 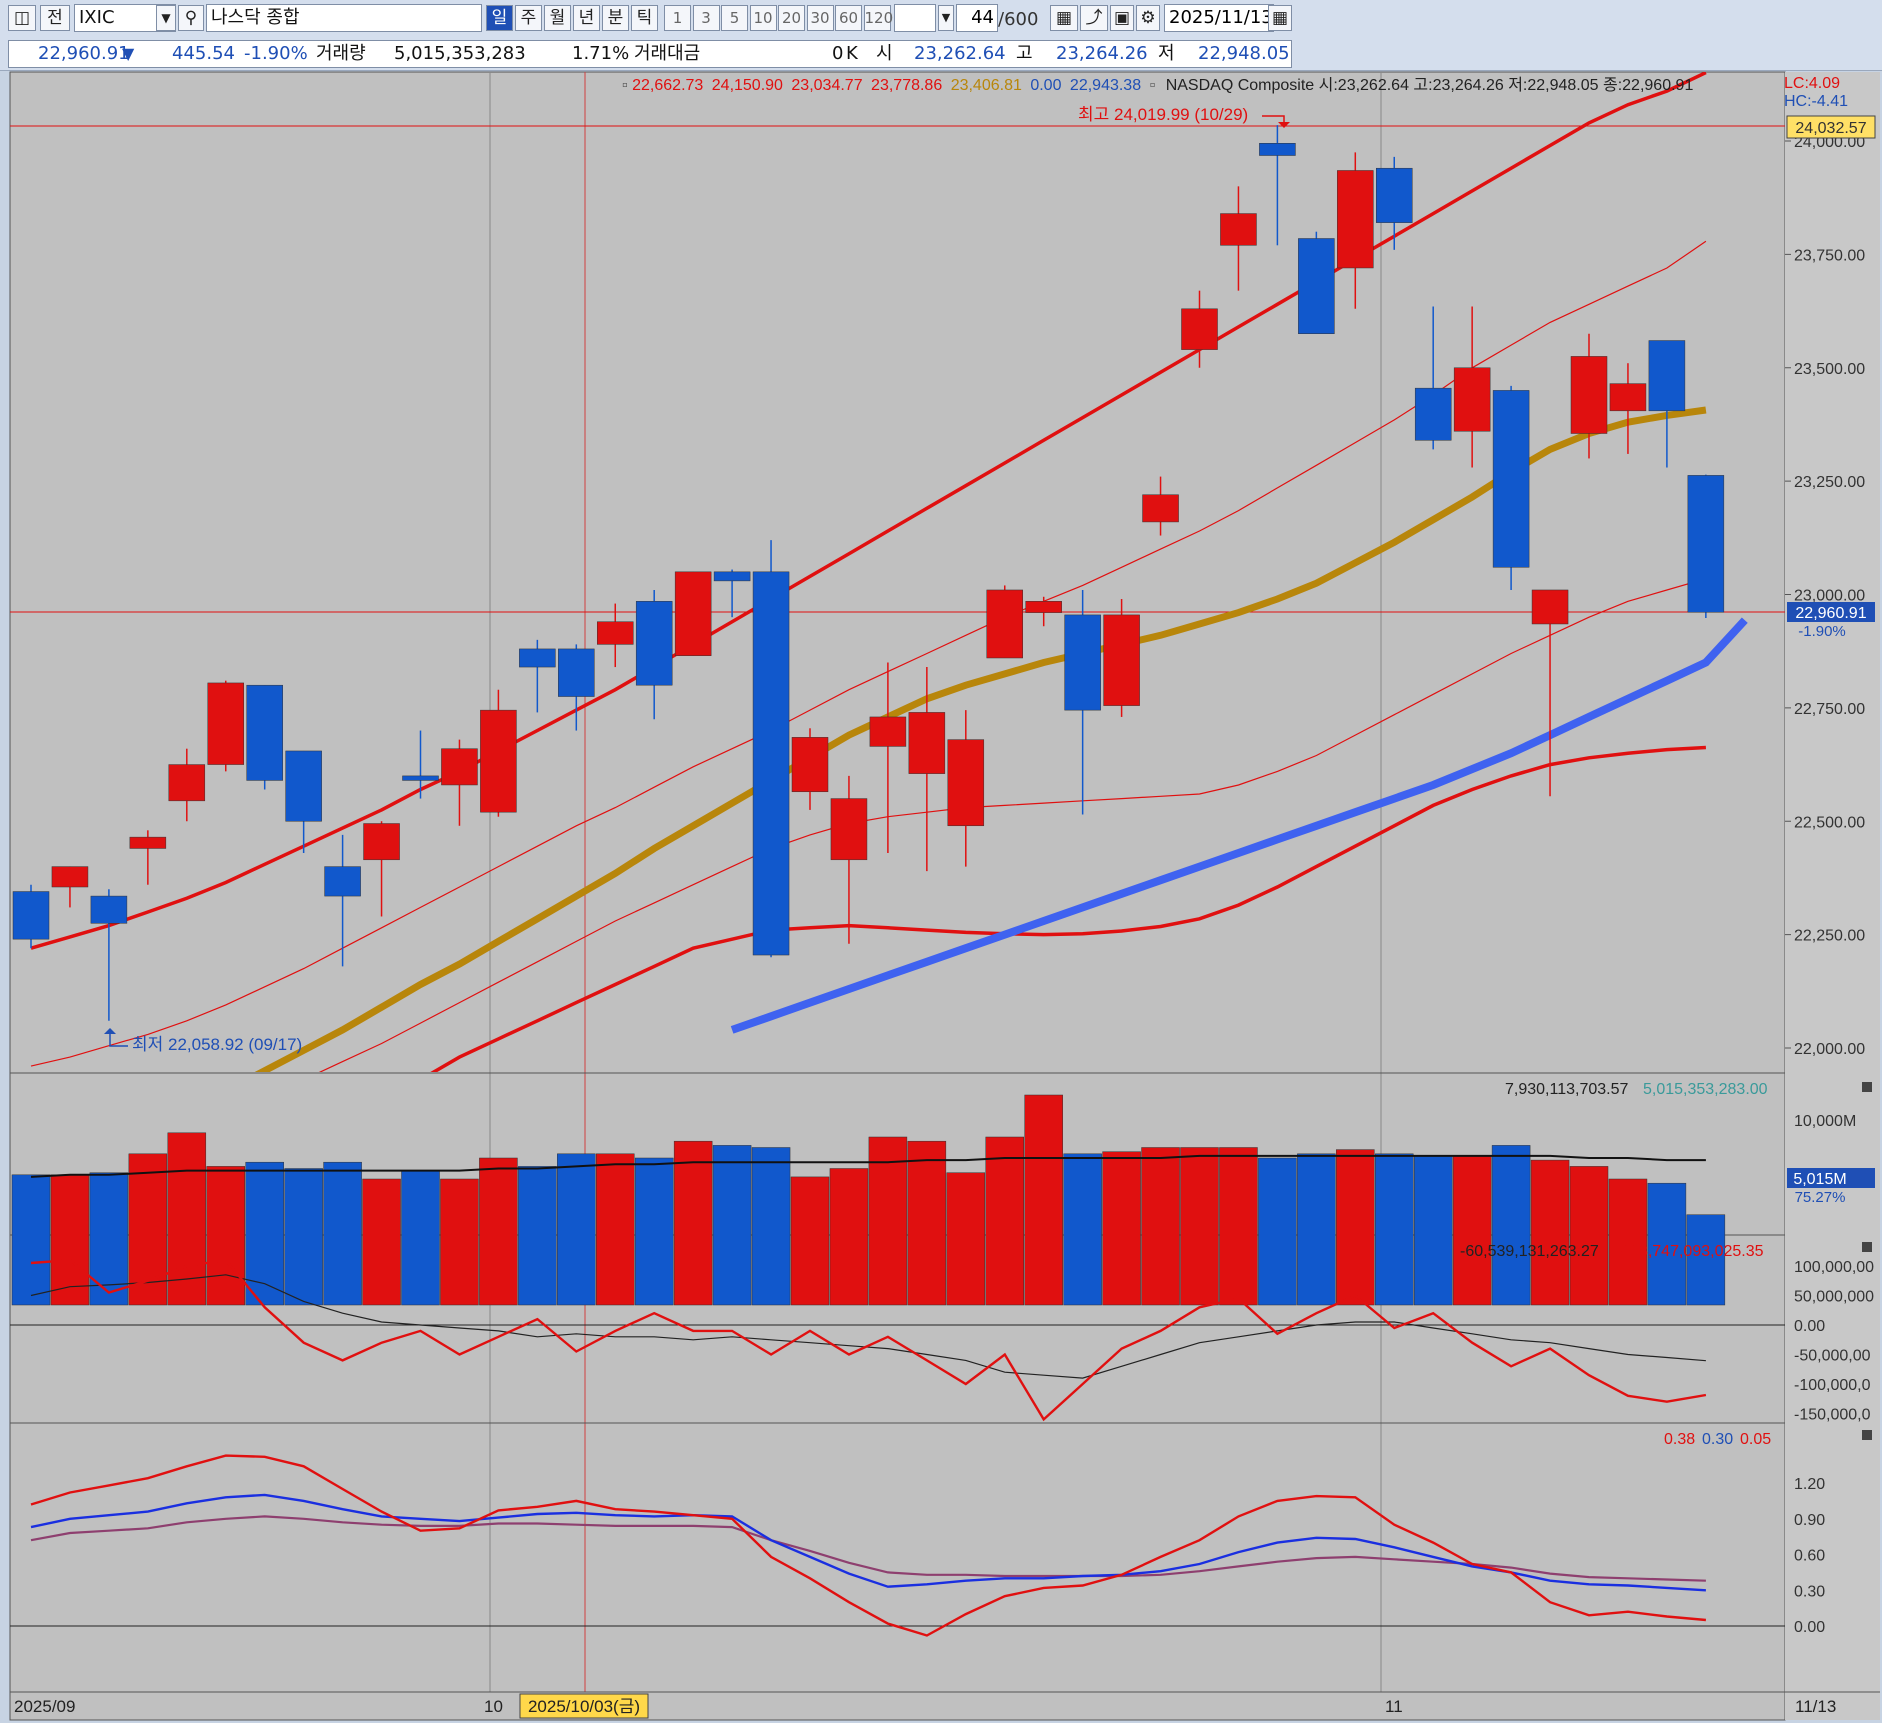 I want to click on save-icon: ▣, so click(x=1122, y=18).